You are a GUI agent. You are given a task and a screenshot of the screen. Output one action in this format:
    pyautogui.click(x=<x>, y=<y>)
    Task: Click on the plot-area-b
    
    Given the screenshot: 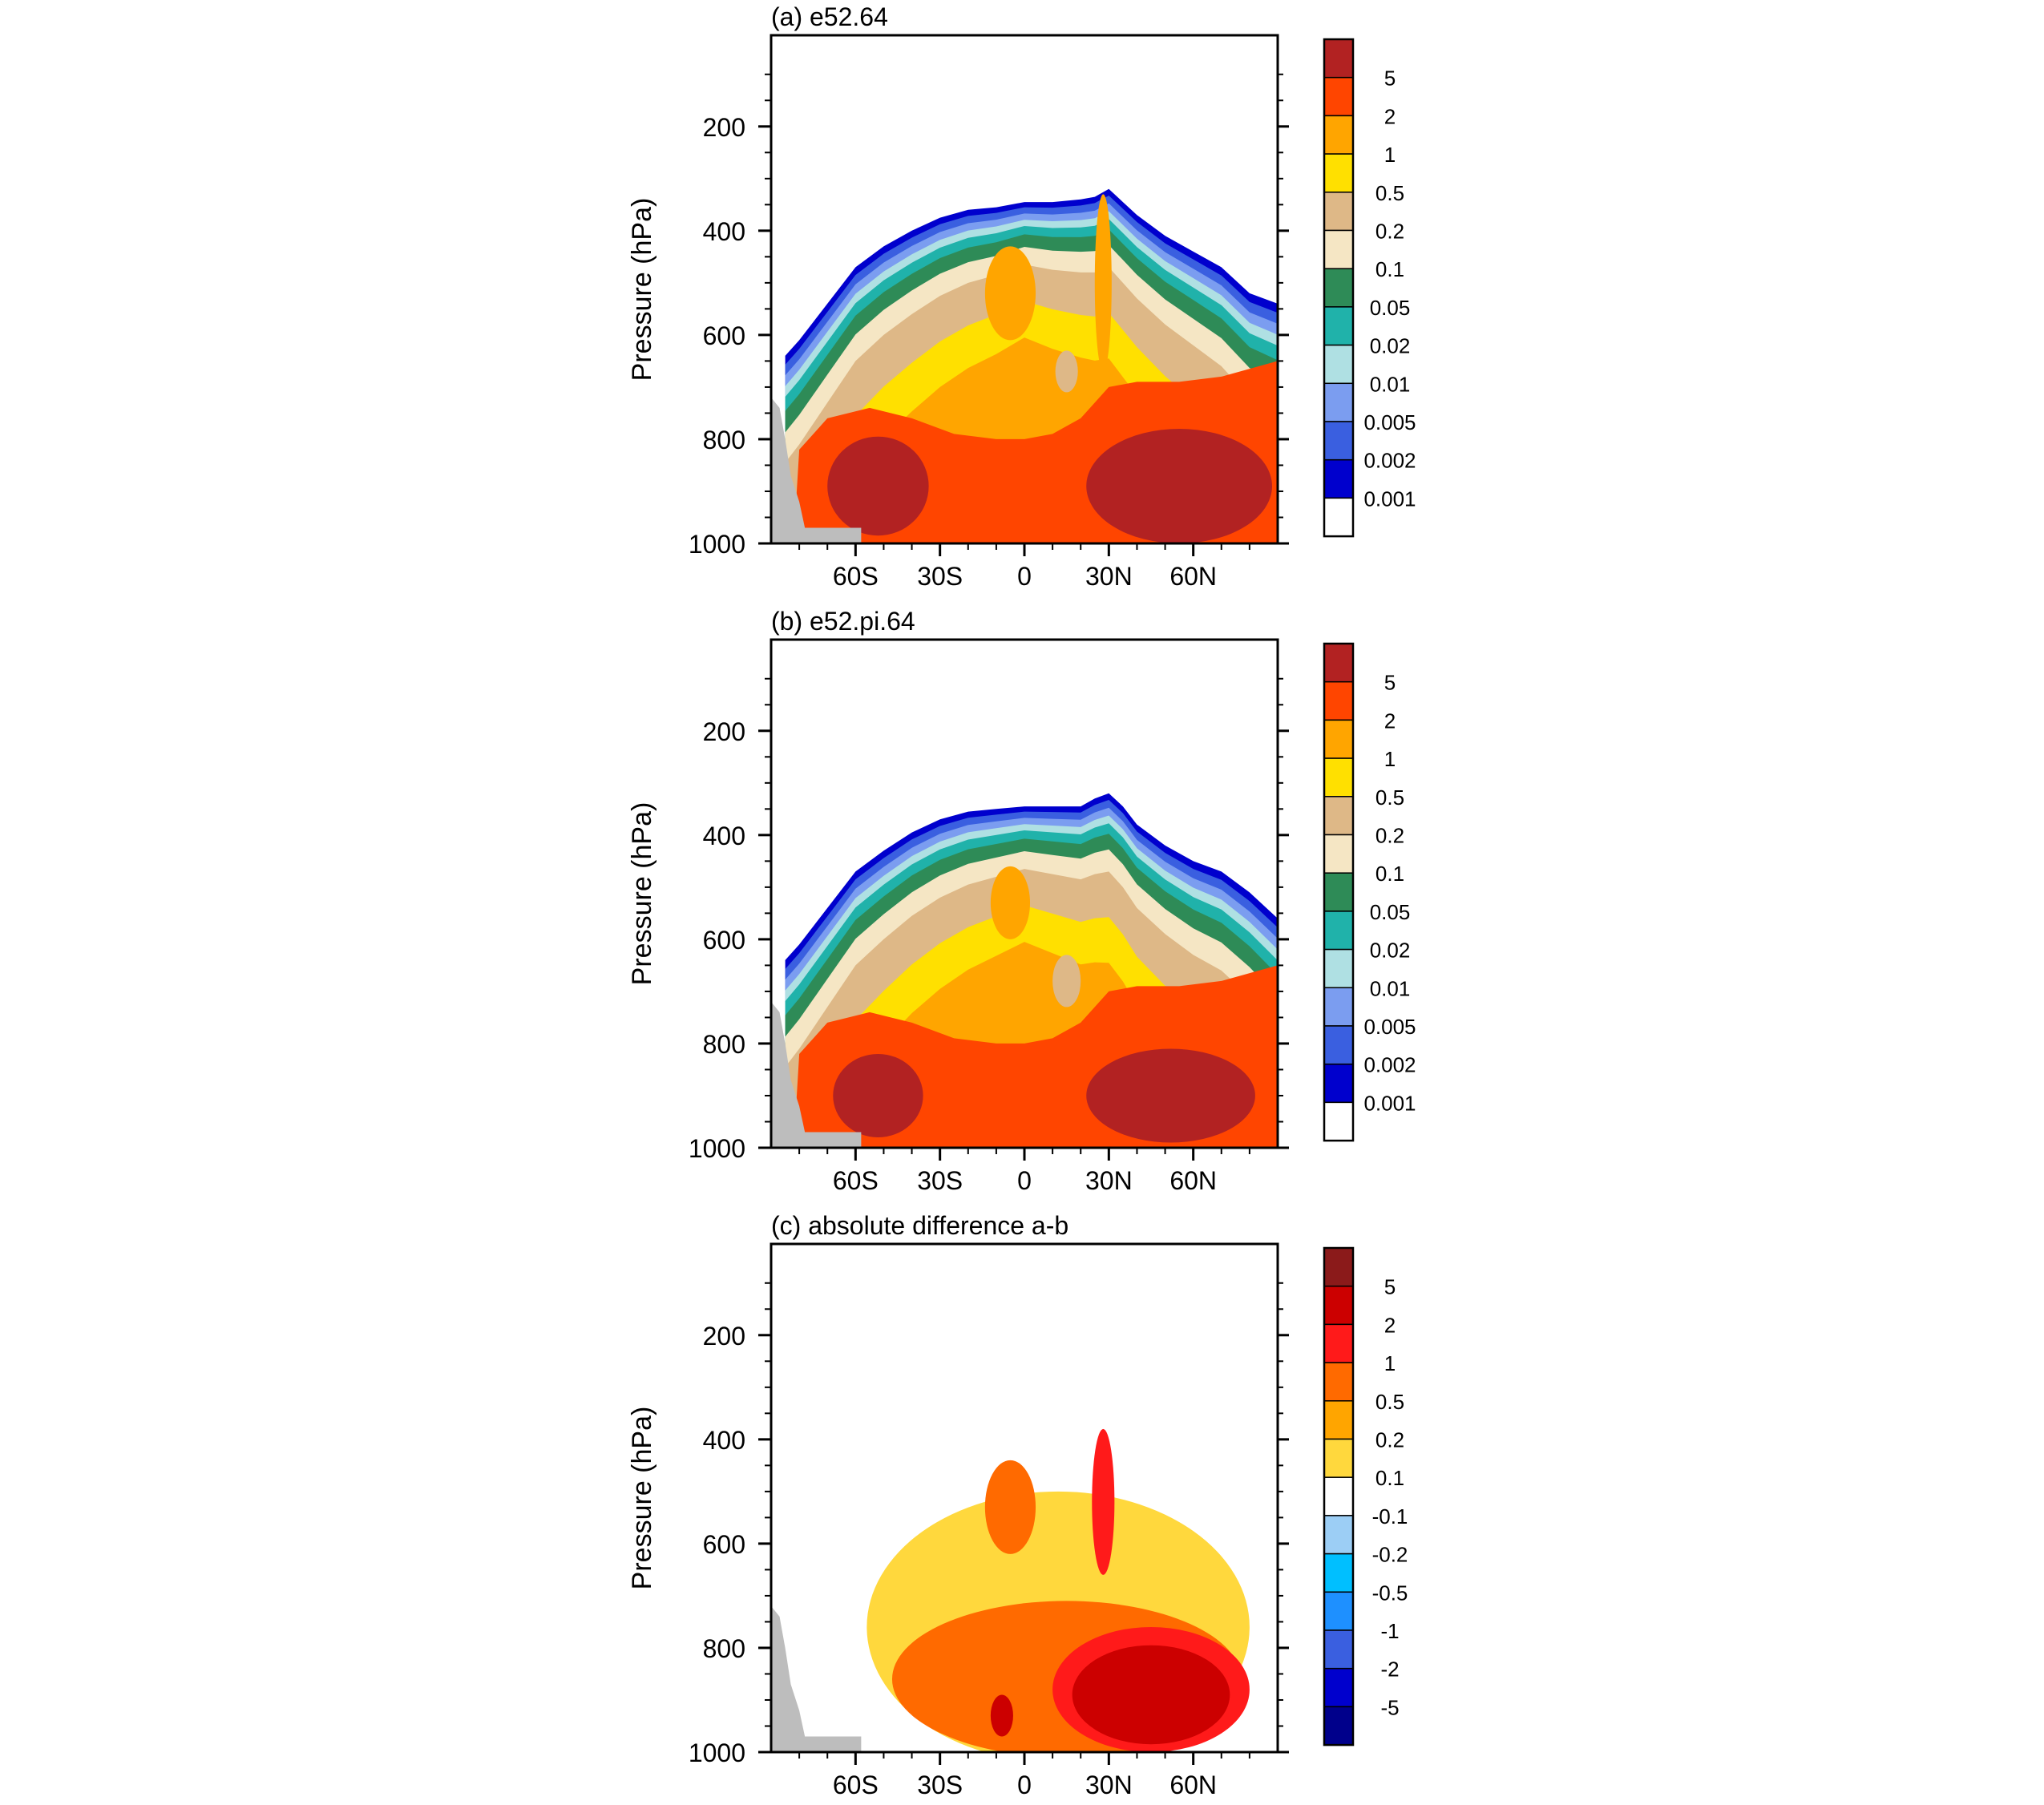 What is the action you would take?
    pyautogui.click(x=1024, y=971)
    